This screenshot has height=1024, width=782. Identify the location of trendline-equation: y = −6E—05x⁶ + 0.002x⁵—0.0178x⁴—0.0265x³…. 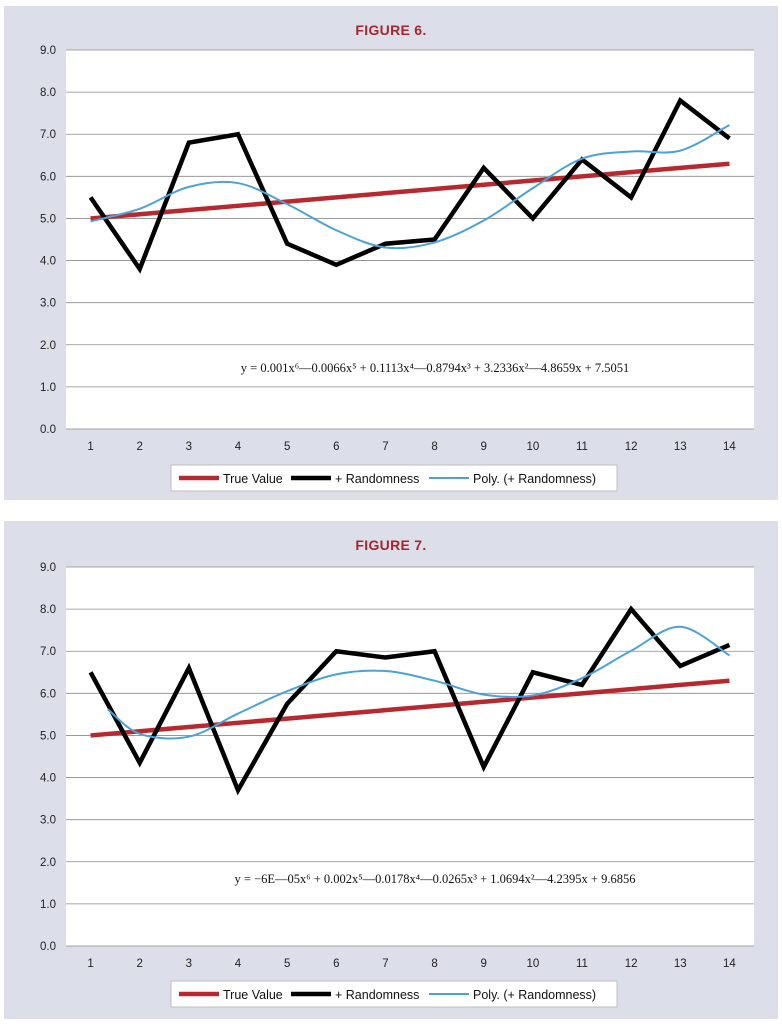
(435, 879).